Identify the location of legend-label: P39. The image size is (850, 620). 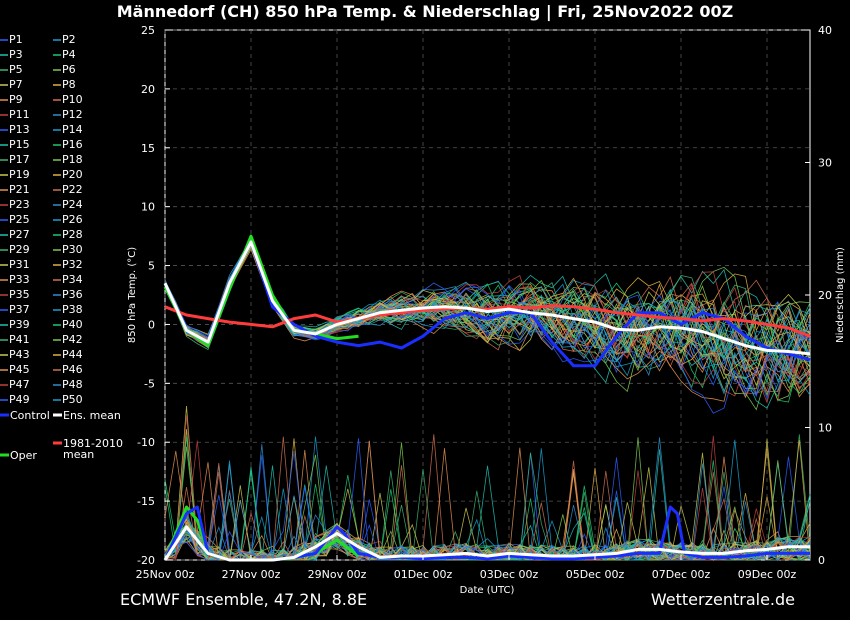
(19, 324).